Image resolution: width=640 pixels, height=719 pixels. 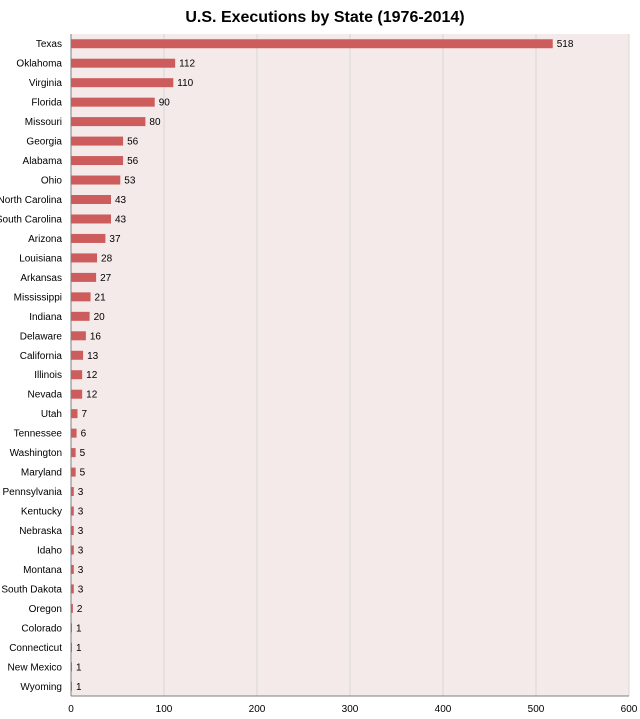 What do you see at coordinates (46, 103) in the screenshot?
I see `category-label: Florida` at bounding box center [46, 103].